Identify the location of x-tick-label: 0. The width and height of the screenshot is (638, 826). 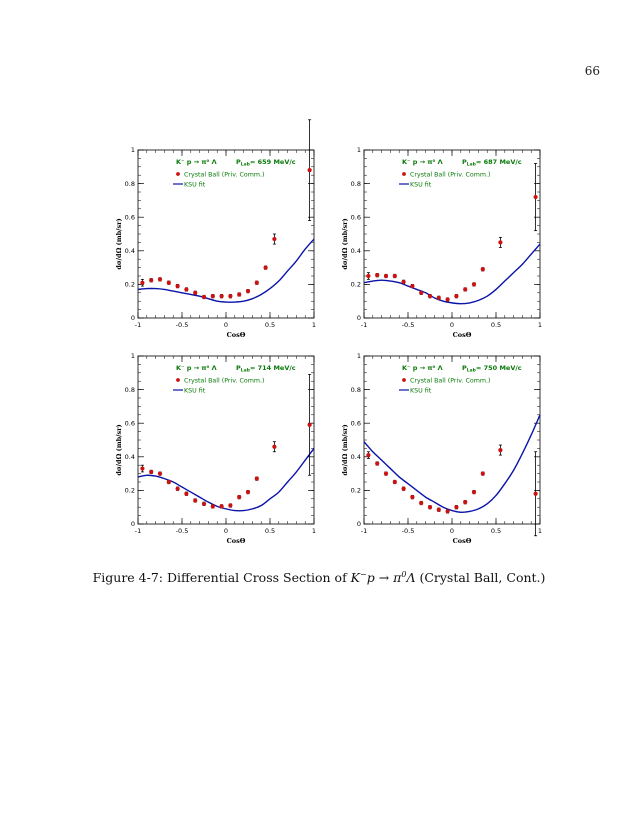
(226, 531).